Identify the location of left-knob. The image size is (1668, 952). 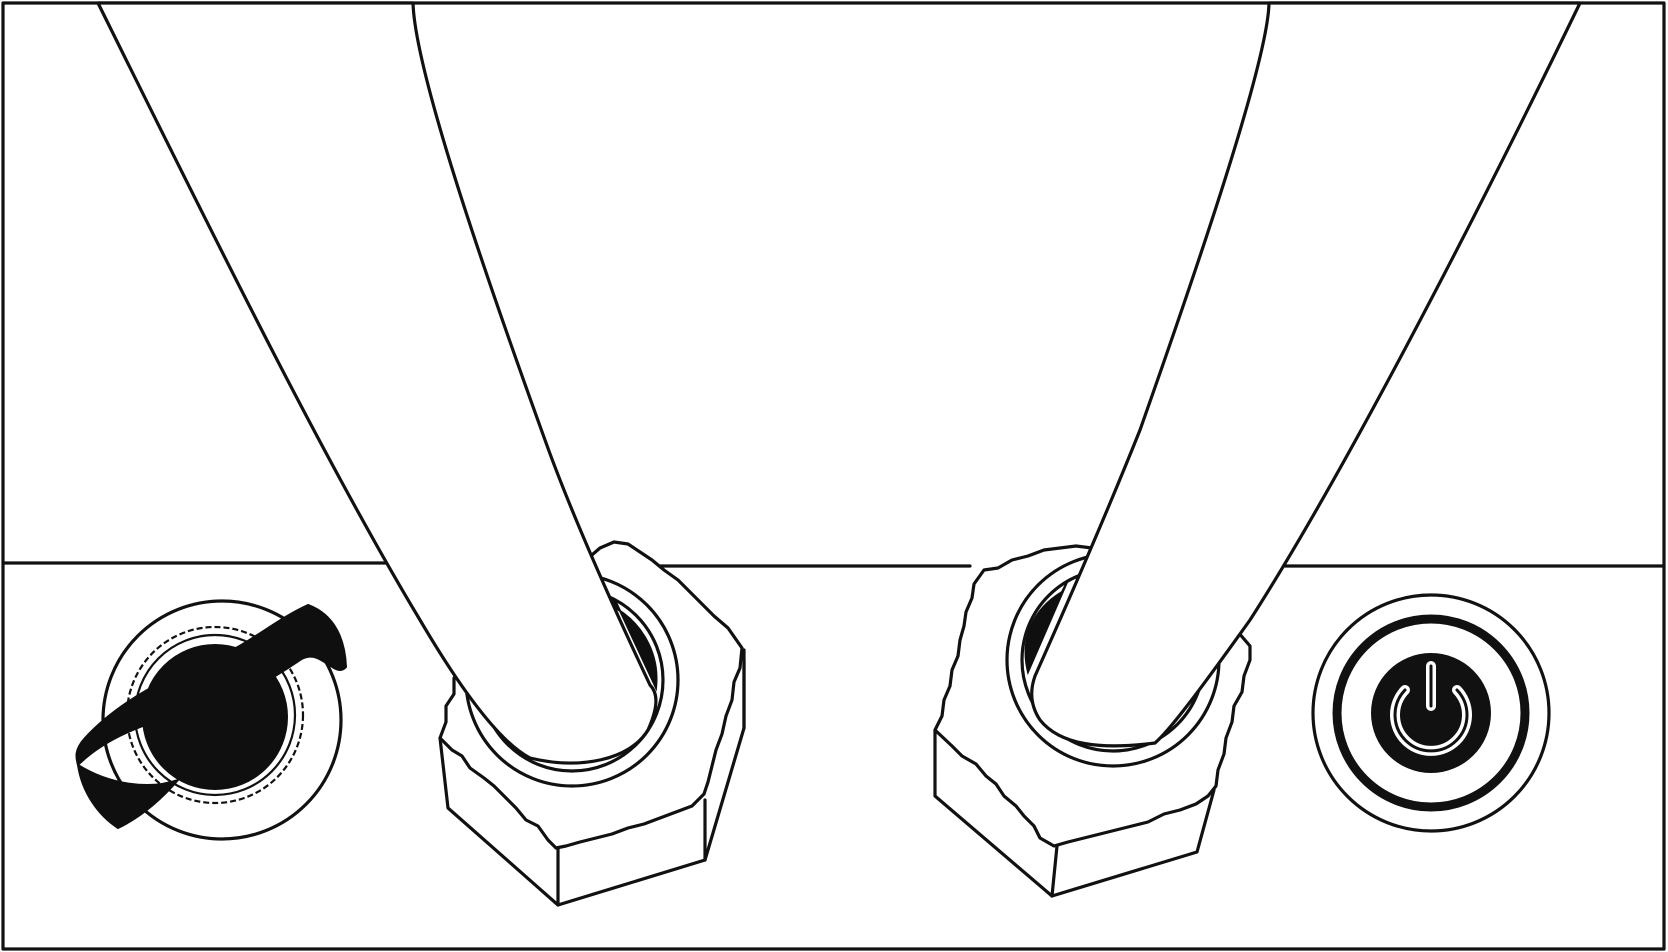
(211, 720).